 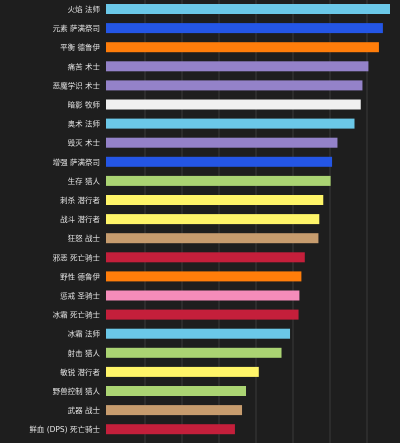 What do you see at coordinates (76, 28) in the screenshot?
I see `category-label: 元素 萨满祭司` at bounding box center [76, 28].